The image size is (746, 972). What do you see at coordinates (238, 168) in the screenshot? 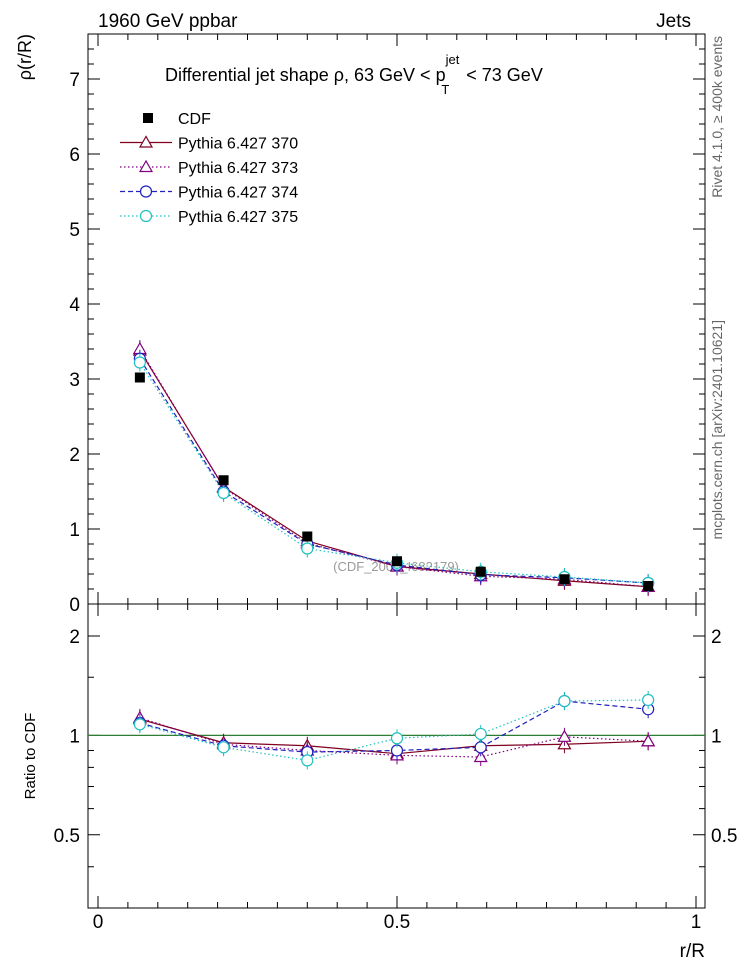
I see `legend-label: Pythia 6.427 373` at bounding box center [238, 168].